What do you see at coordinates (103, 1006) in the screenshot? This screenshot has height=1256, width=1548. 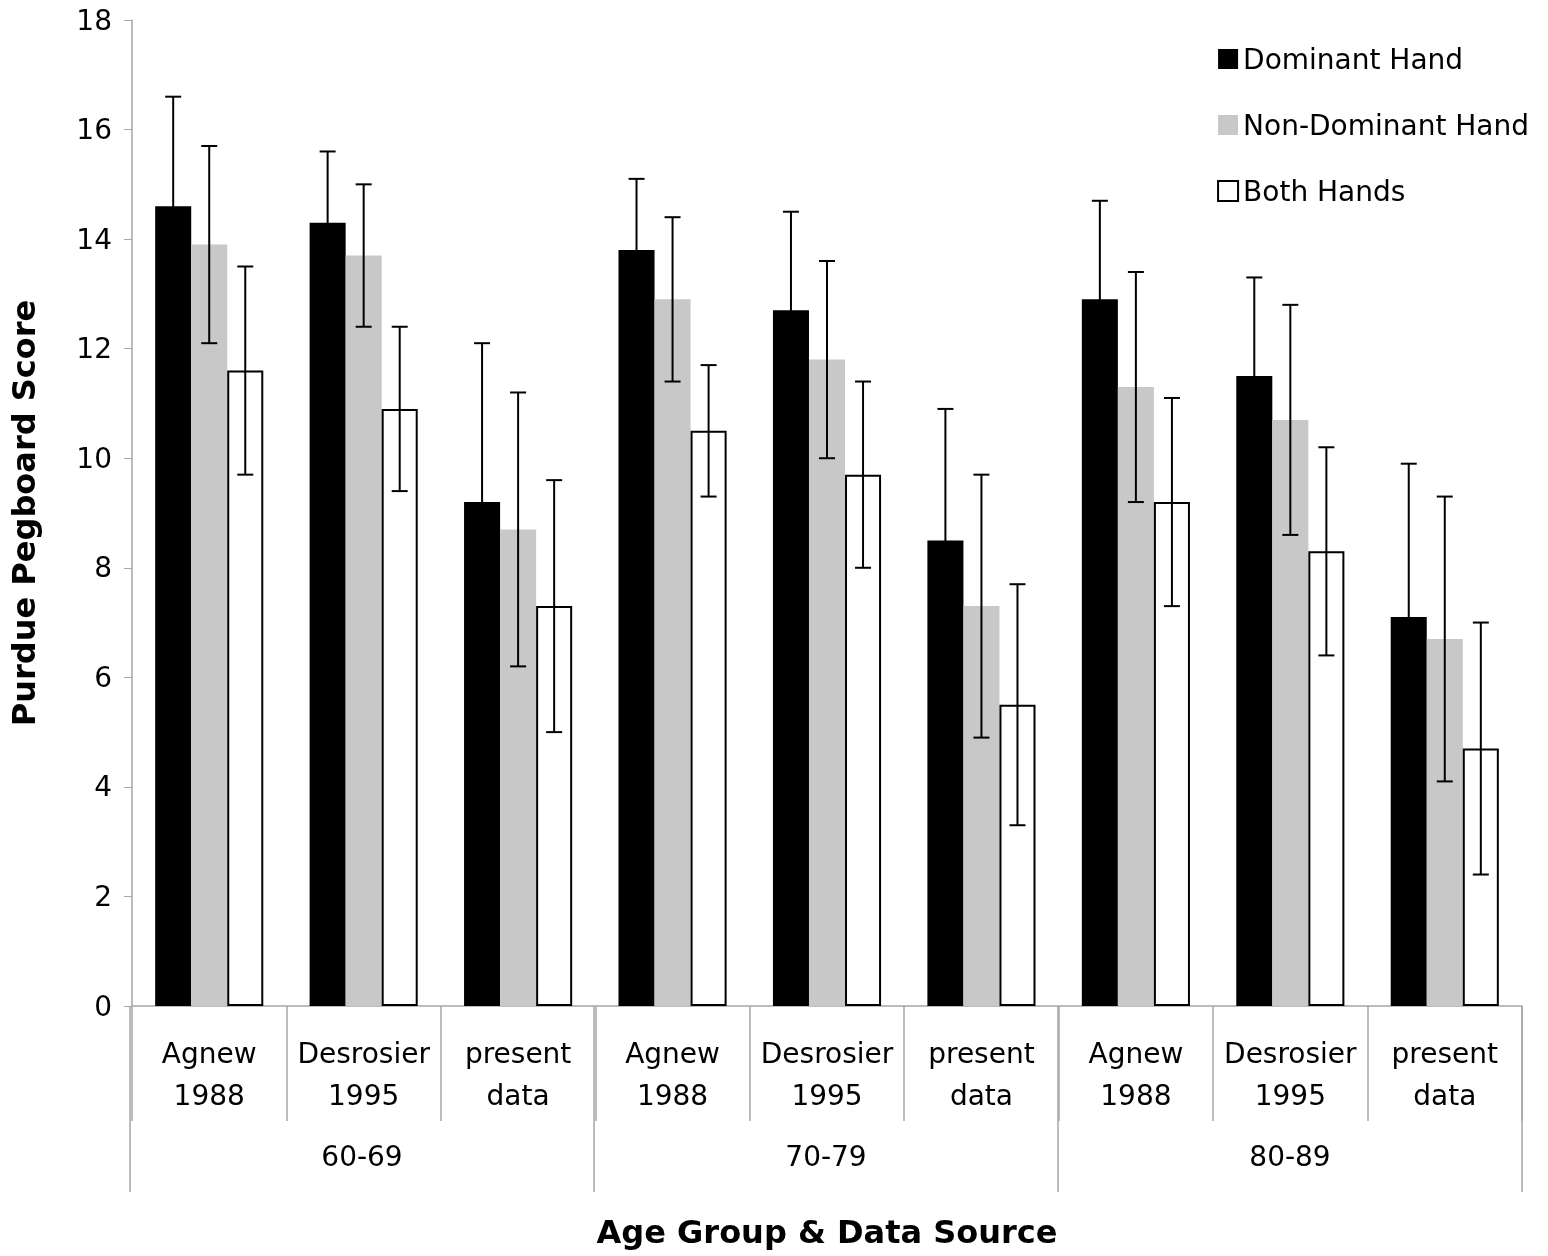 I see `y-tick-label: 0` at bounding box center [103, 1006].